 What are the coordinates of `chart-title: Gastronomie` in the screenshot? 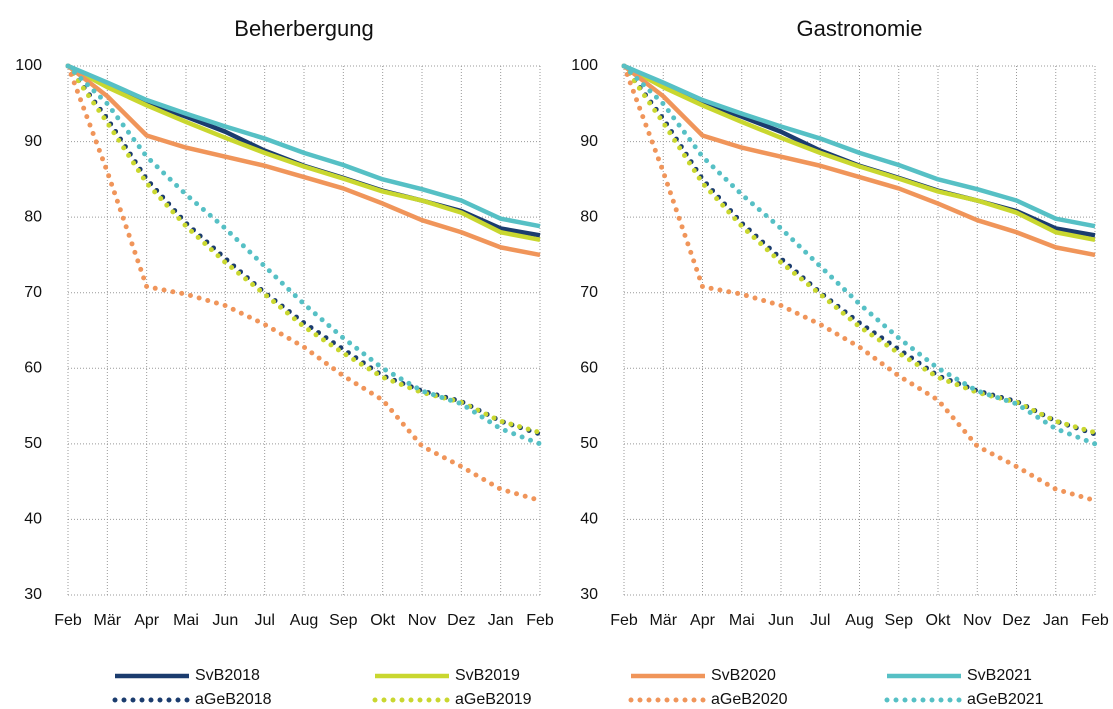 It's located at (860, 28).